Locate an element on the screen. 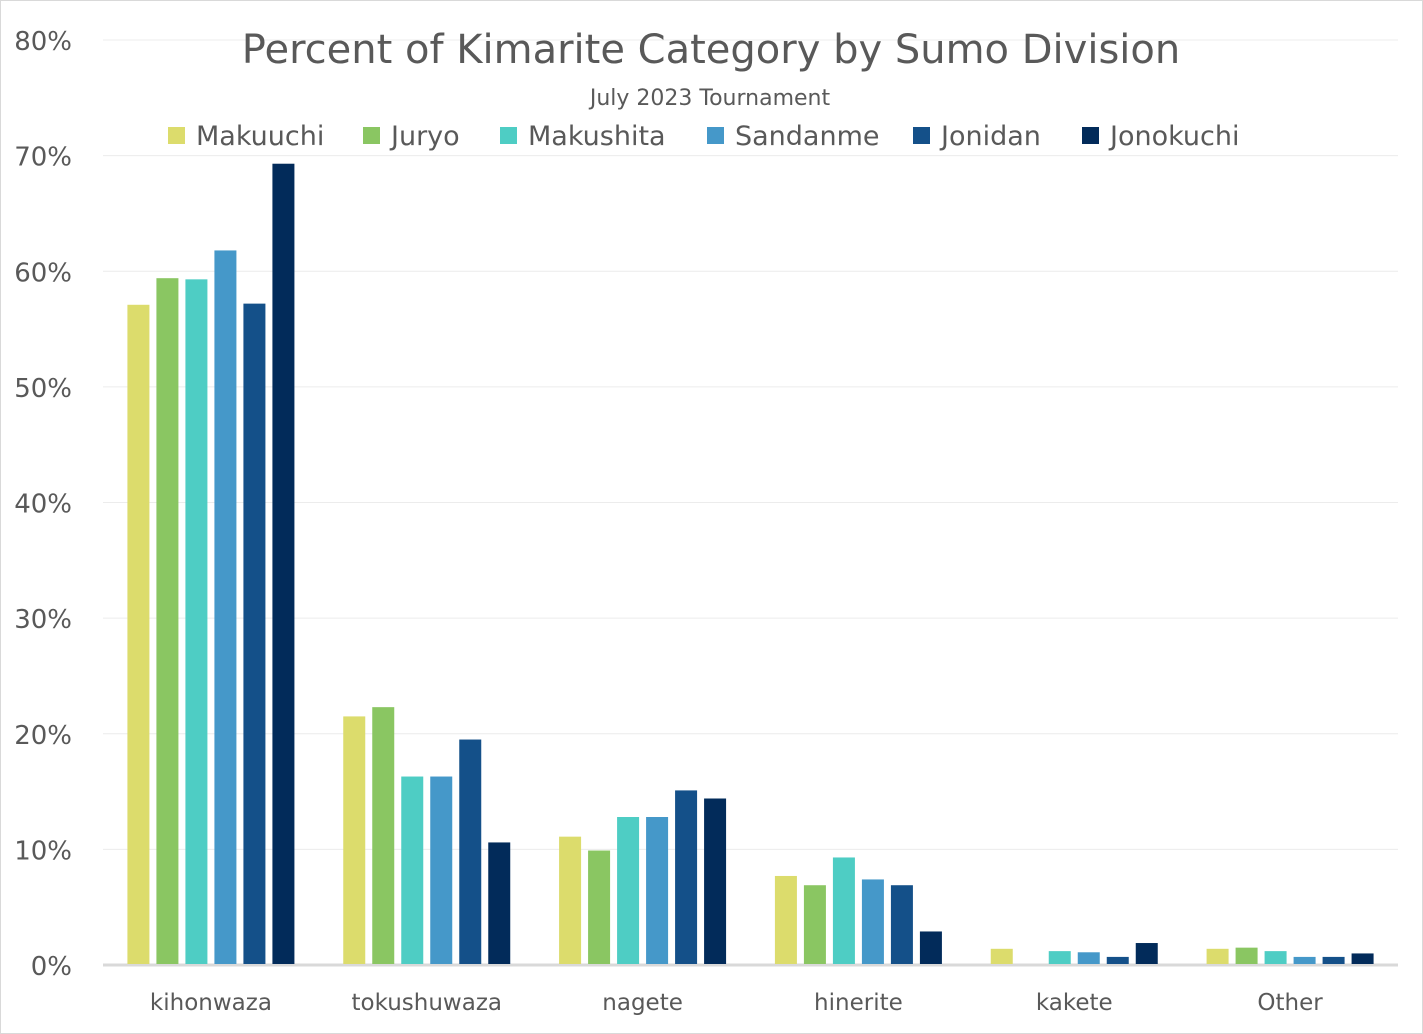  x-tick-label: kihonwaza is located at coordinates (211, 1003).